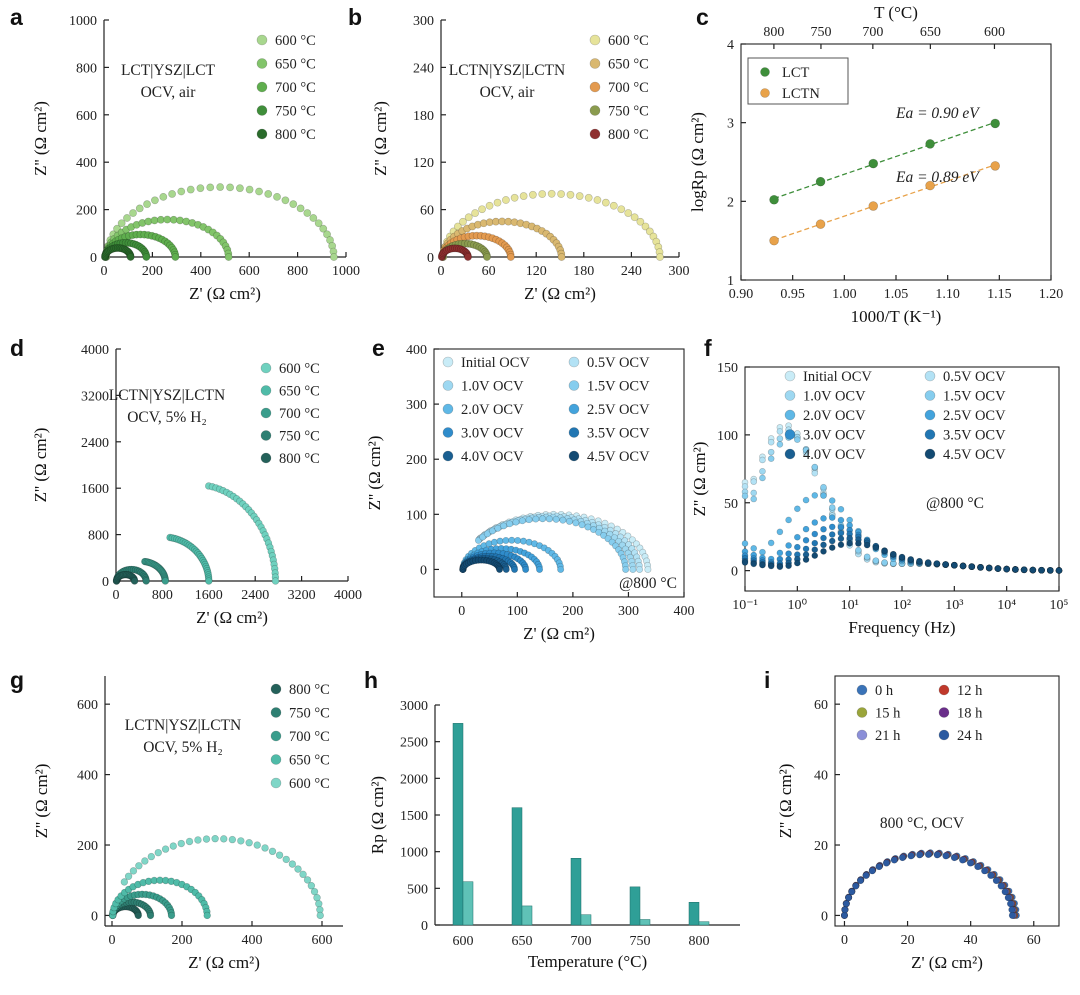 The image size is (1080, 995). What do you see at coordinates (697, 162) in the screenshot?
I see `y-axis-title: logRp (Ω cm²)` at bounding box center [697, 162].